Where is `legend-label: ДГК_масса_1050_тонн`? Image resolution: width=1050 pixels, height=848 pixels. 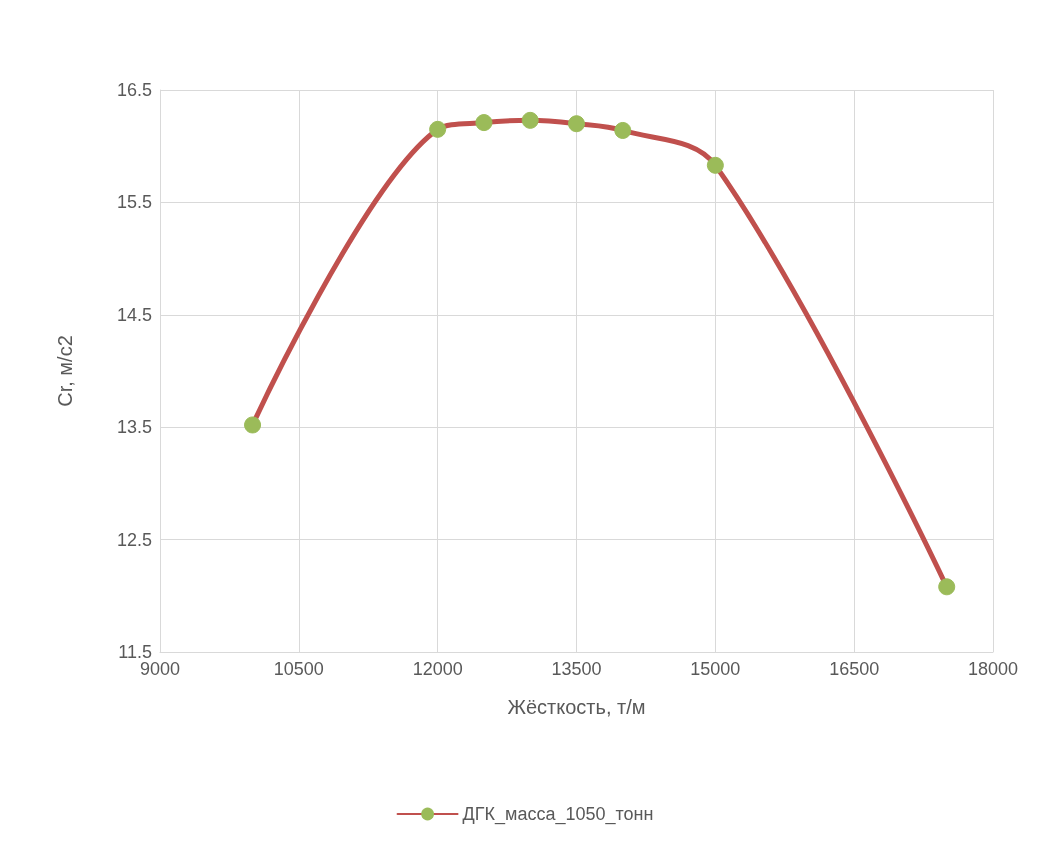 legend-label: ДГК_масса_1050_тонн is located at coordinates (558, 814).